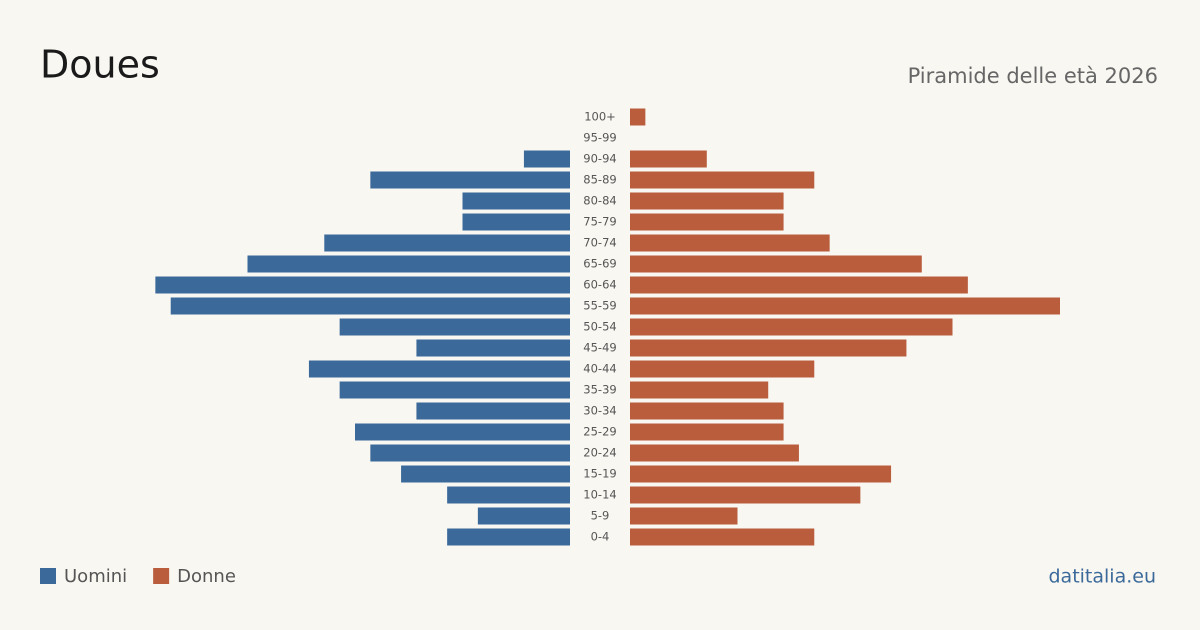  I want to click on age-label: 35-39, so click(599, 390).